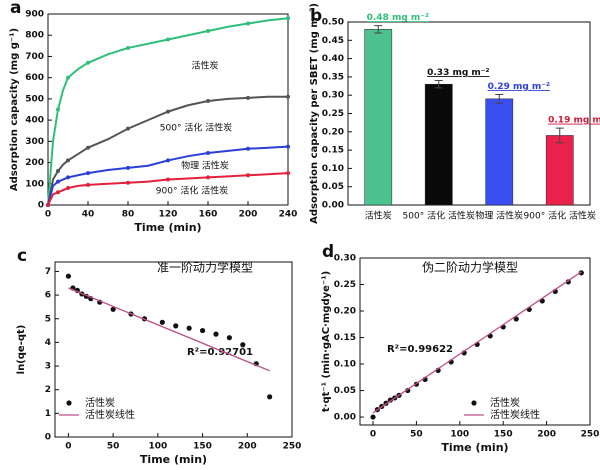 The width and height of the screenshot is (600, 470). I want to click on y-tick-label: 4, so click(48, 343).